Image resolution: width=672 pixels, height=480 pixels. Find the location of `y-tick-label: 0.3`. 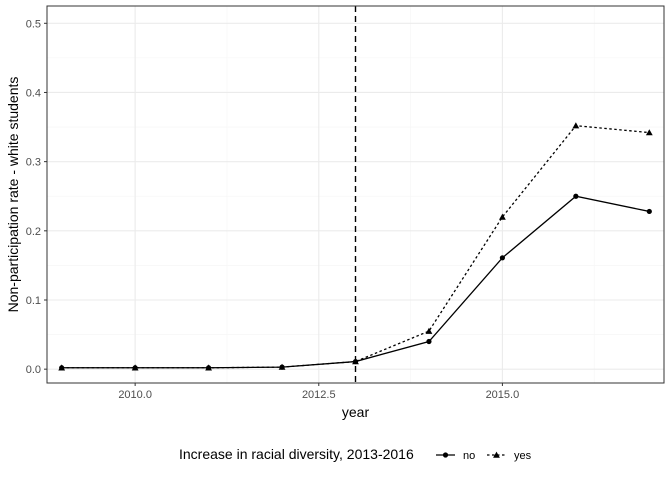

y-tick-label: 0.3 is located at coordinates (33, 163).